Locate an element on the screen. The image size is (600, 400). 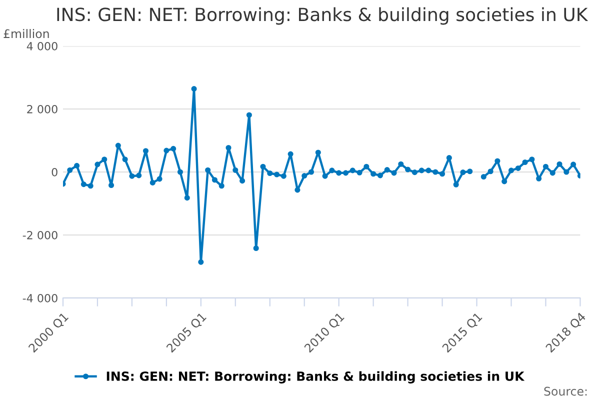
source-note: Source: is located at coordinates (565, 391).